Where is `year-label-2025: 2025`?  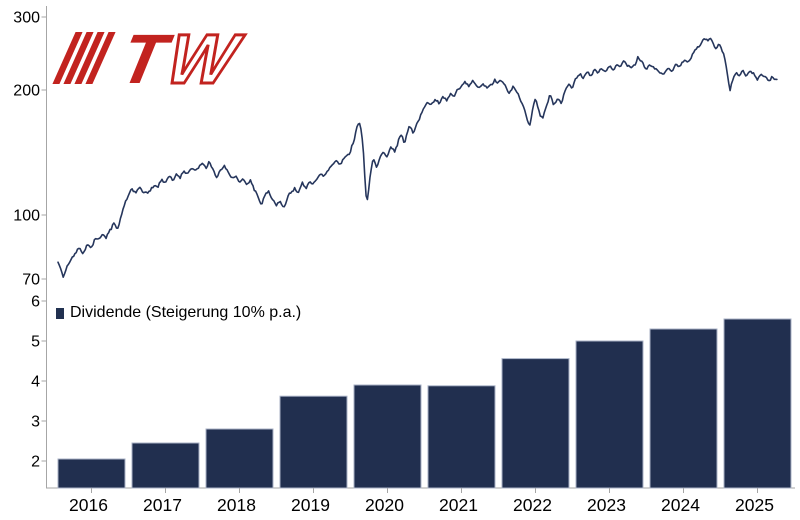
year-label-2025: 2025 is located at coordinates (754, 505).